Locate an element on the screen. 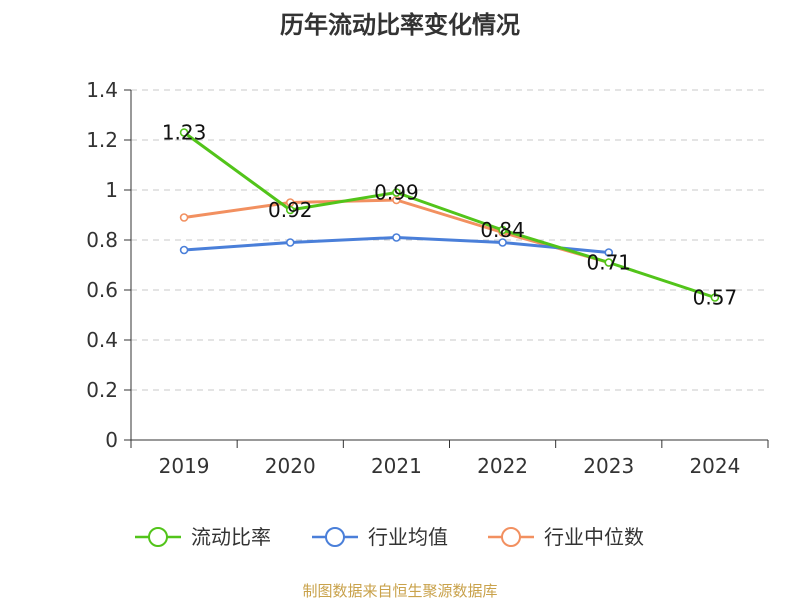  y-tick-label: 0.8 is located at coordinates (102, 240).